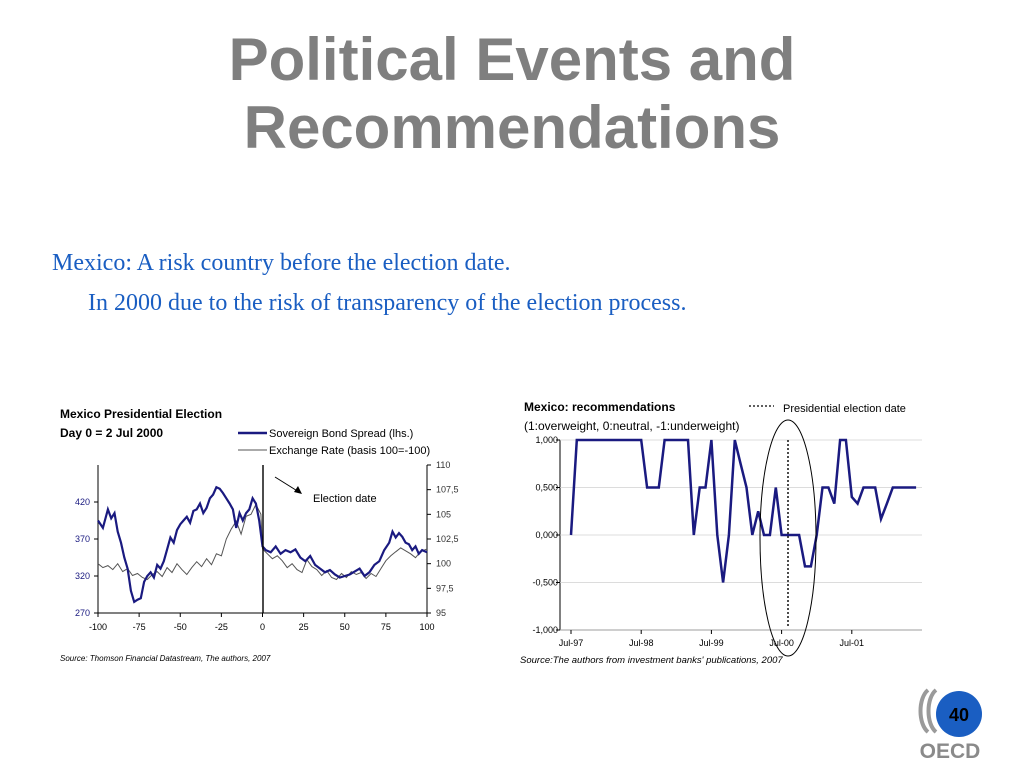  Describe the element at coordinates (287, 484) in the screenshot. I see `annotation-arrow` at that location.